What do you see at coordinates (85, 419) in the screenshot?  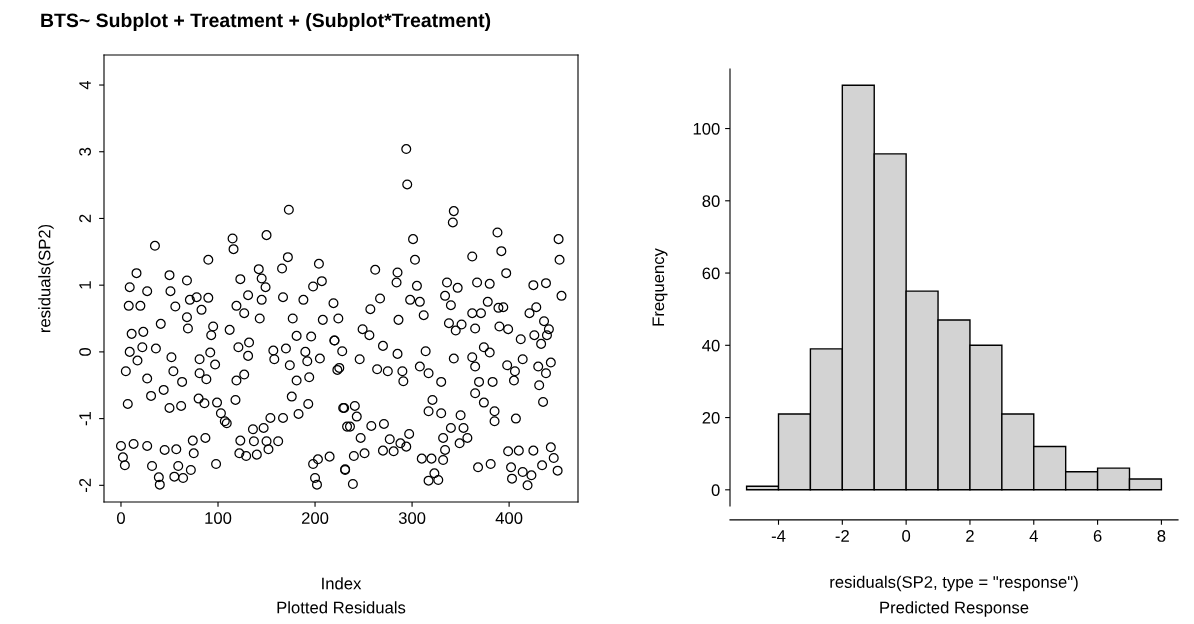 I see `y-tick-label: -1` at bounding box center [85, 419].